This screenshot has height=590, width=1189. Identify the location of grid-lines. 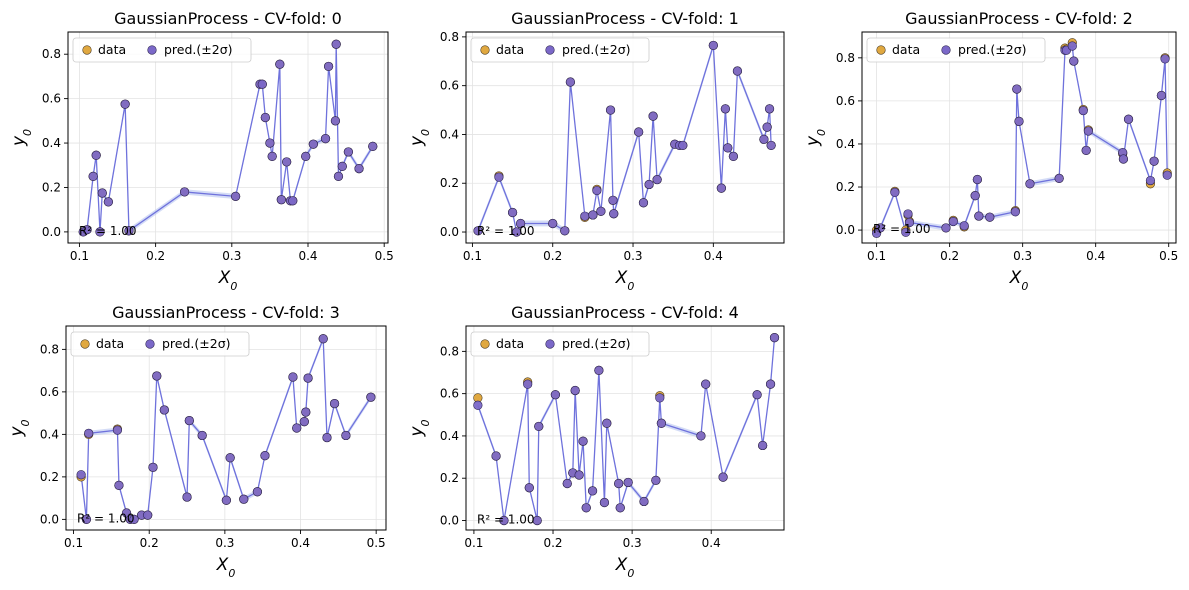
(625, 428).